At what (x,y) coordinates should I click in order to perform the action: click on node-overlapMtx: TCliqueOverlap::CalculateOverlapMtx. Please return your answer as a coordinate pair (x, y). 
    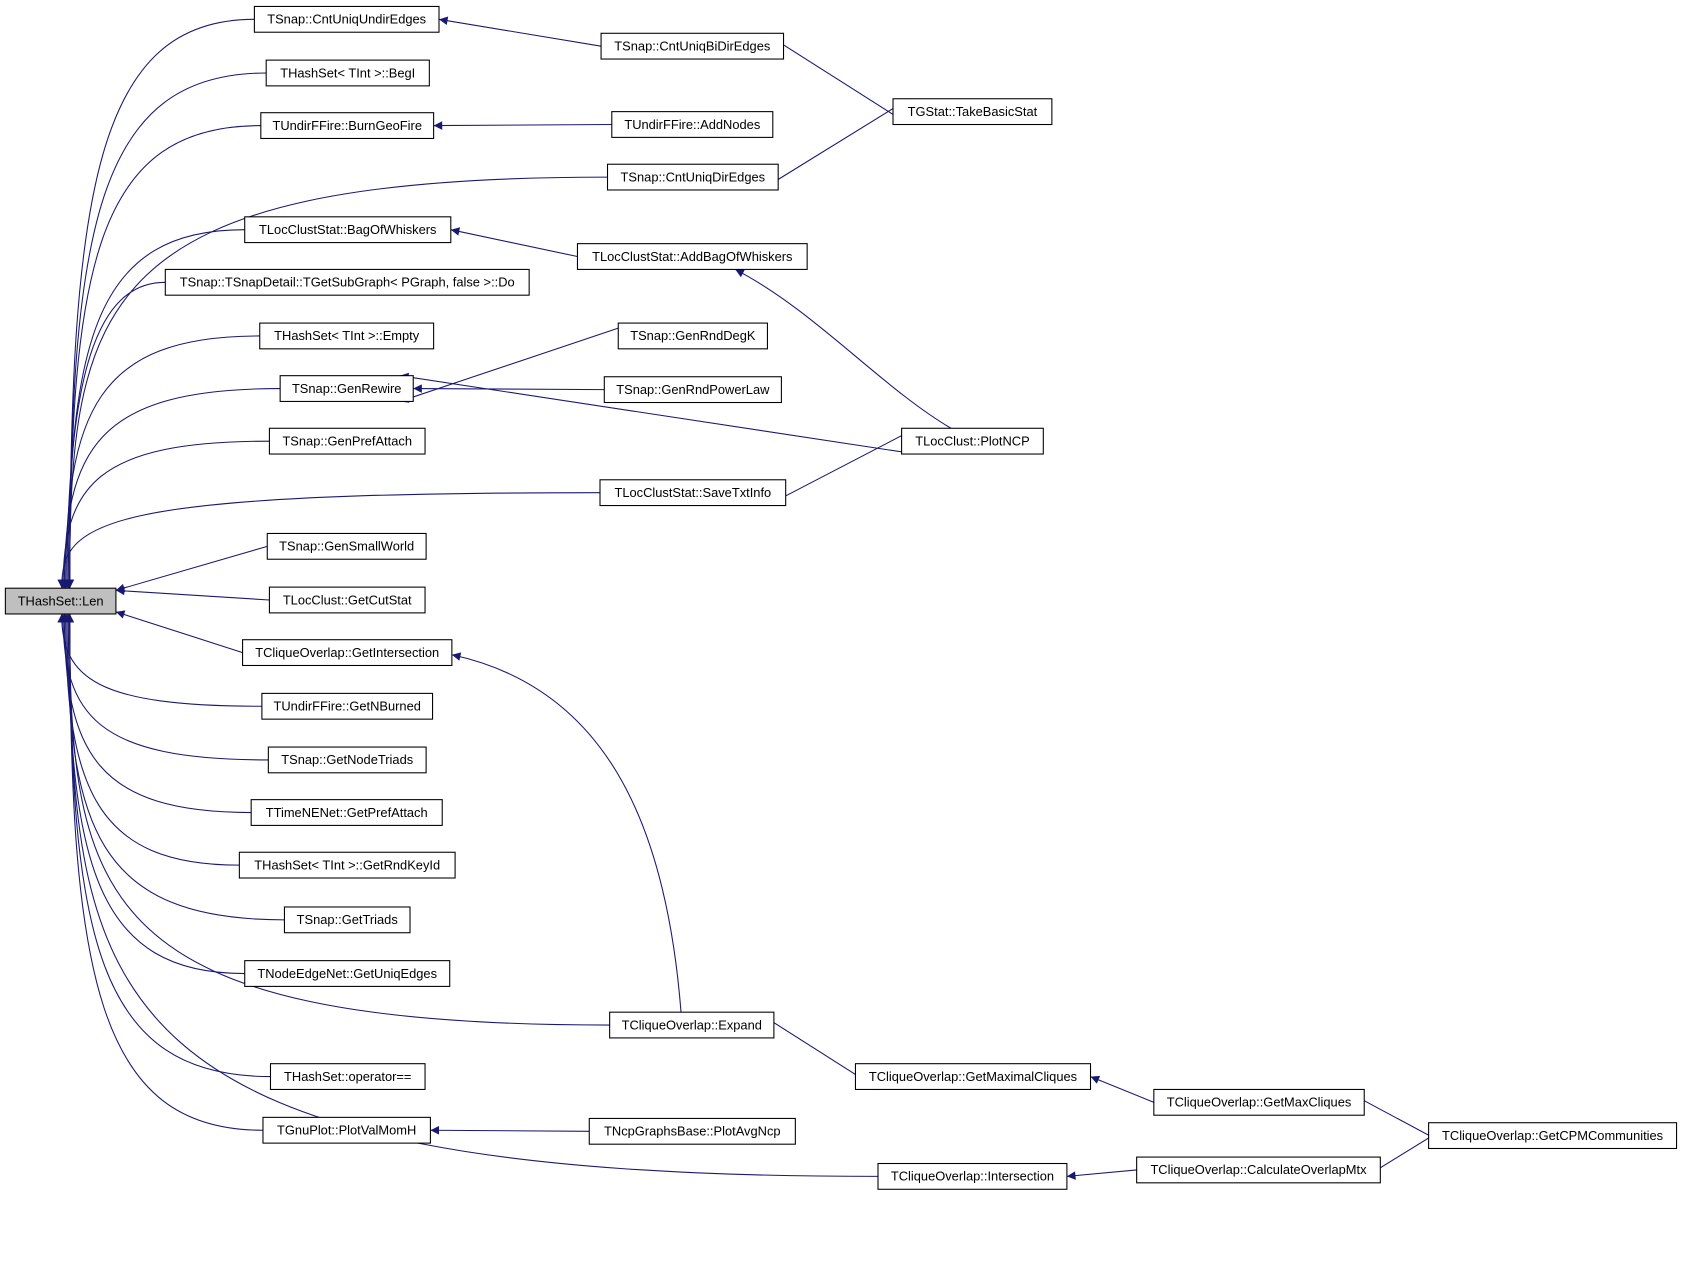
    Looking at the image, I should click on (1258, 1170).